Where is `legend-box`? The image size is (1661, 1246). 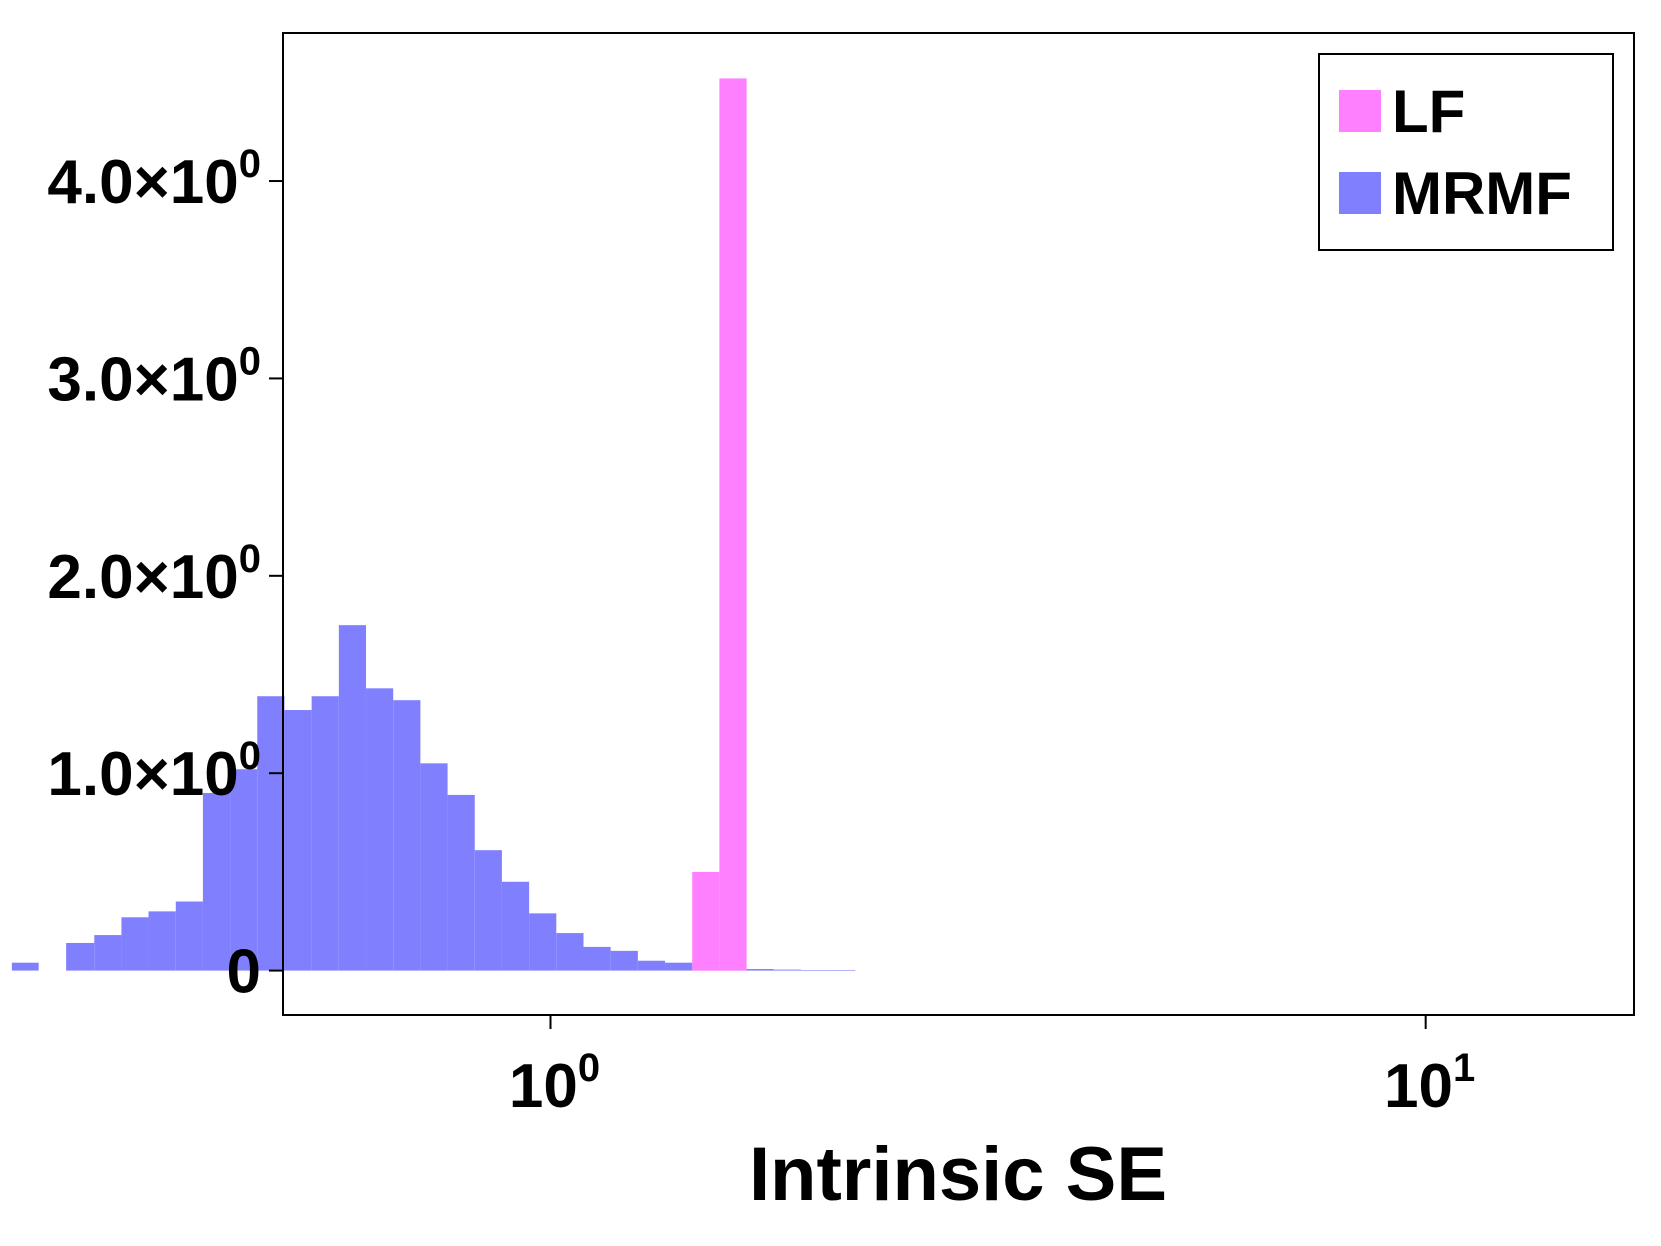 legend-box is located at coordinates (1466, 152).